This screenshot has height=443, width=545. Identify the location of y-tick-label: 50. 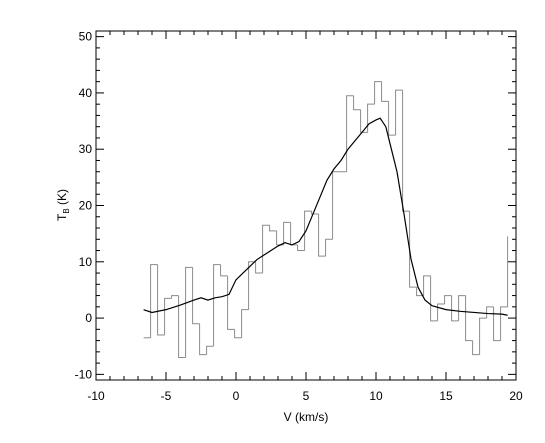
(86, 37).